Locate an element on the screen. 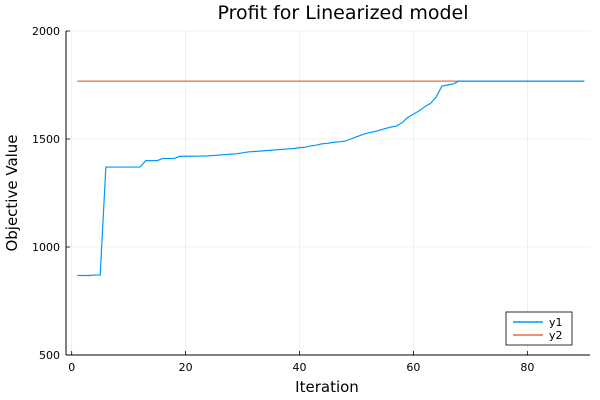 Image resolution: width=600 pixels, height=400 pixels. y-tick-label: 500 is located at coordinates (49, 355).